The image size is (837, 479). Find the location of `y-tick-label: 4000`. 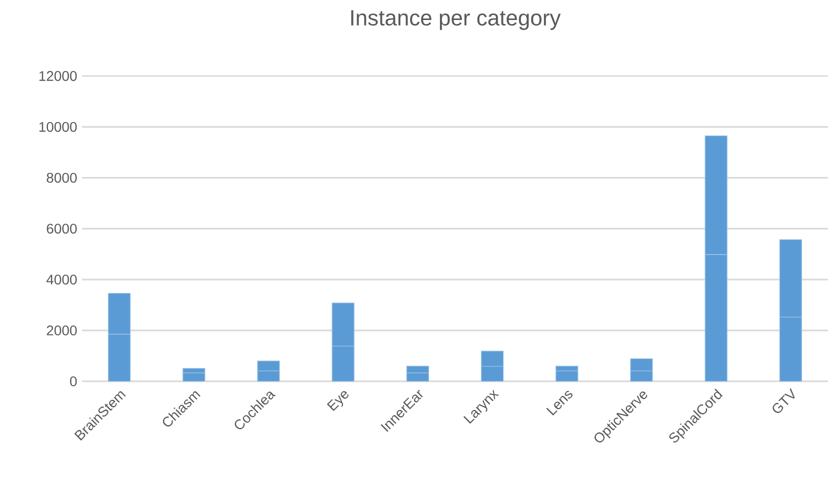

y-tick-label: 4000 is located at coordinates (61, 279).